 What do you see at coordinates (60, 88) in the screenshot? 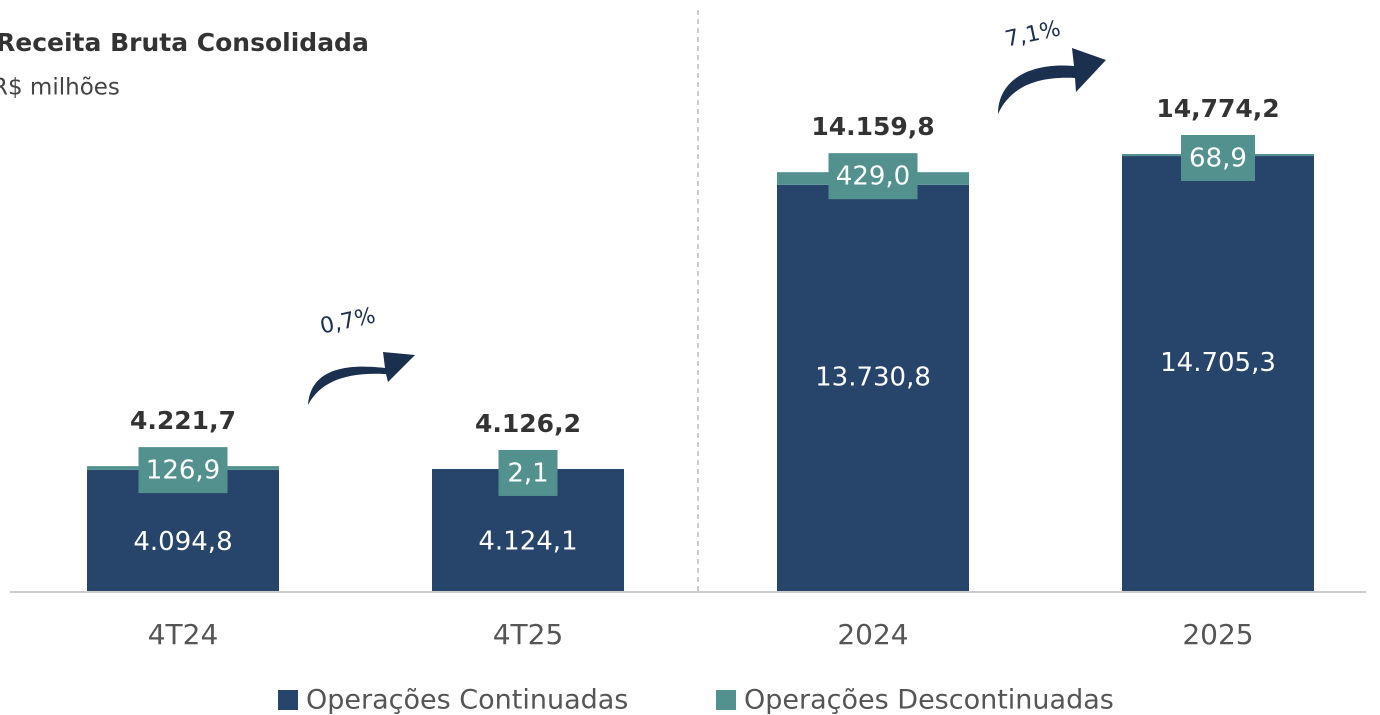
I see `chart-subtitle: R$ milhões` at bounding box center [60, 88].